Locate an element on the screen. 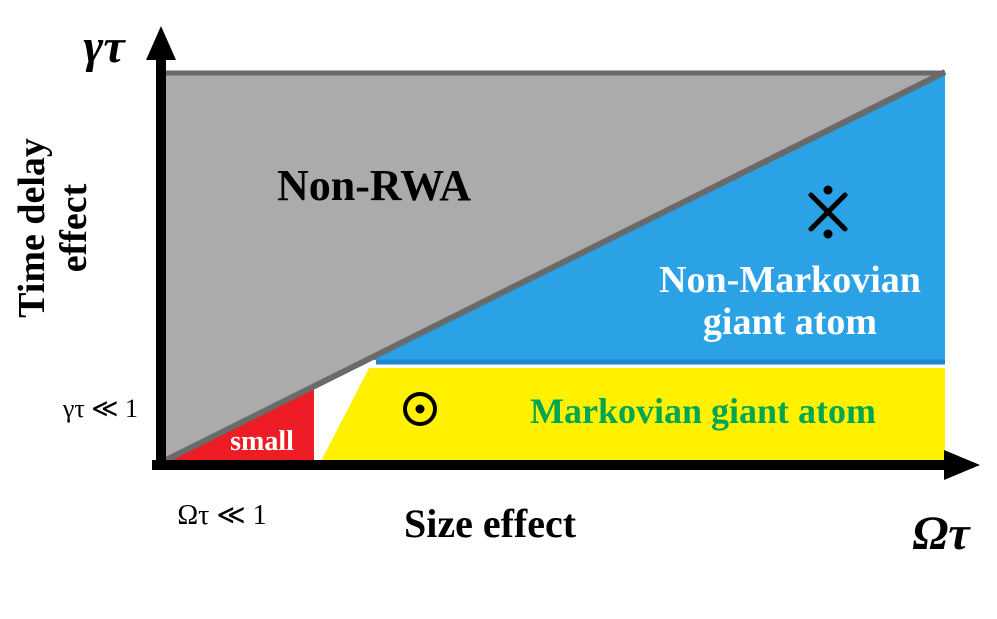 This screenshot has height=619, width=997. x-axis-symbol: Ωτ is located at coordinates (941, 533).